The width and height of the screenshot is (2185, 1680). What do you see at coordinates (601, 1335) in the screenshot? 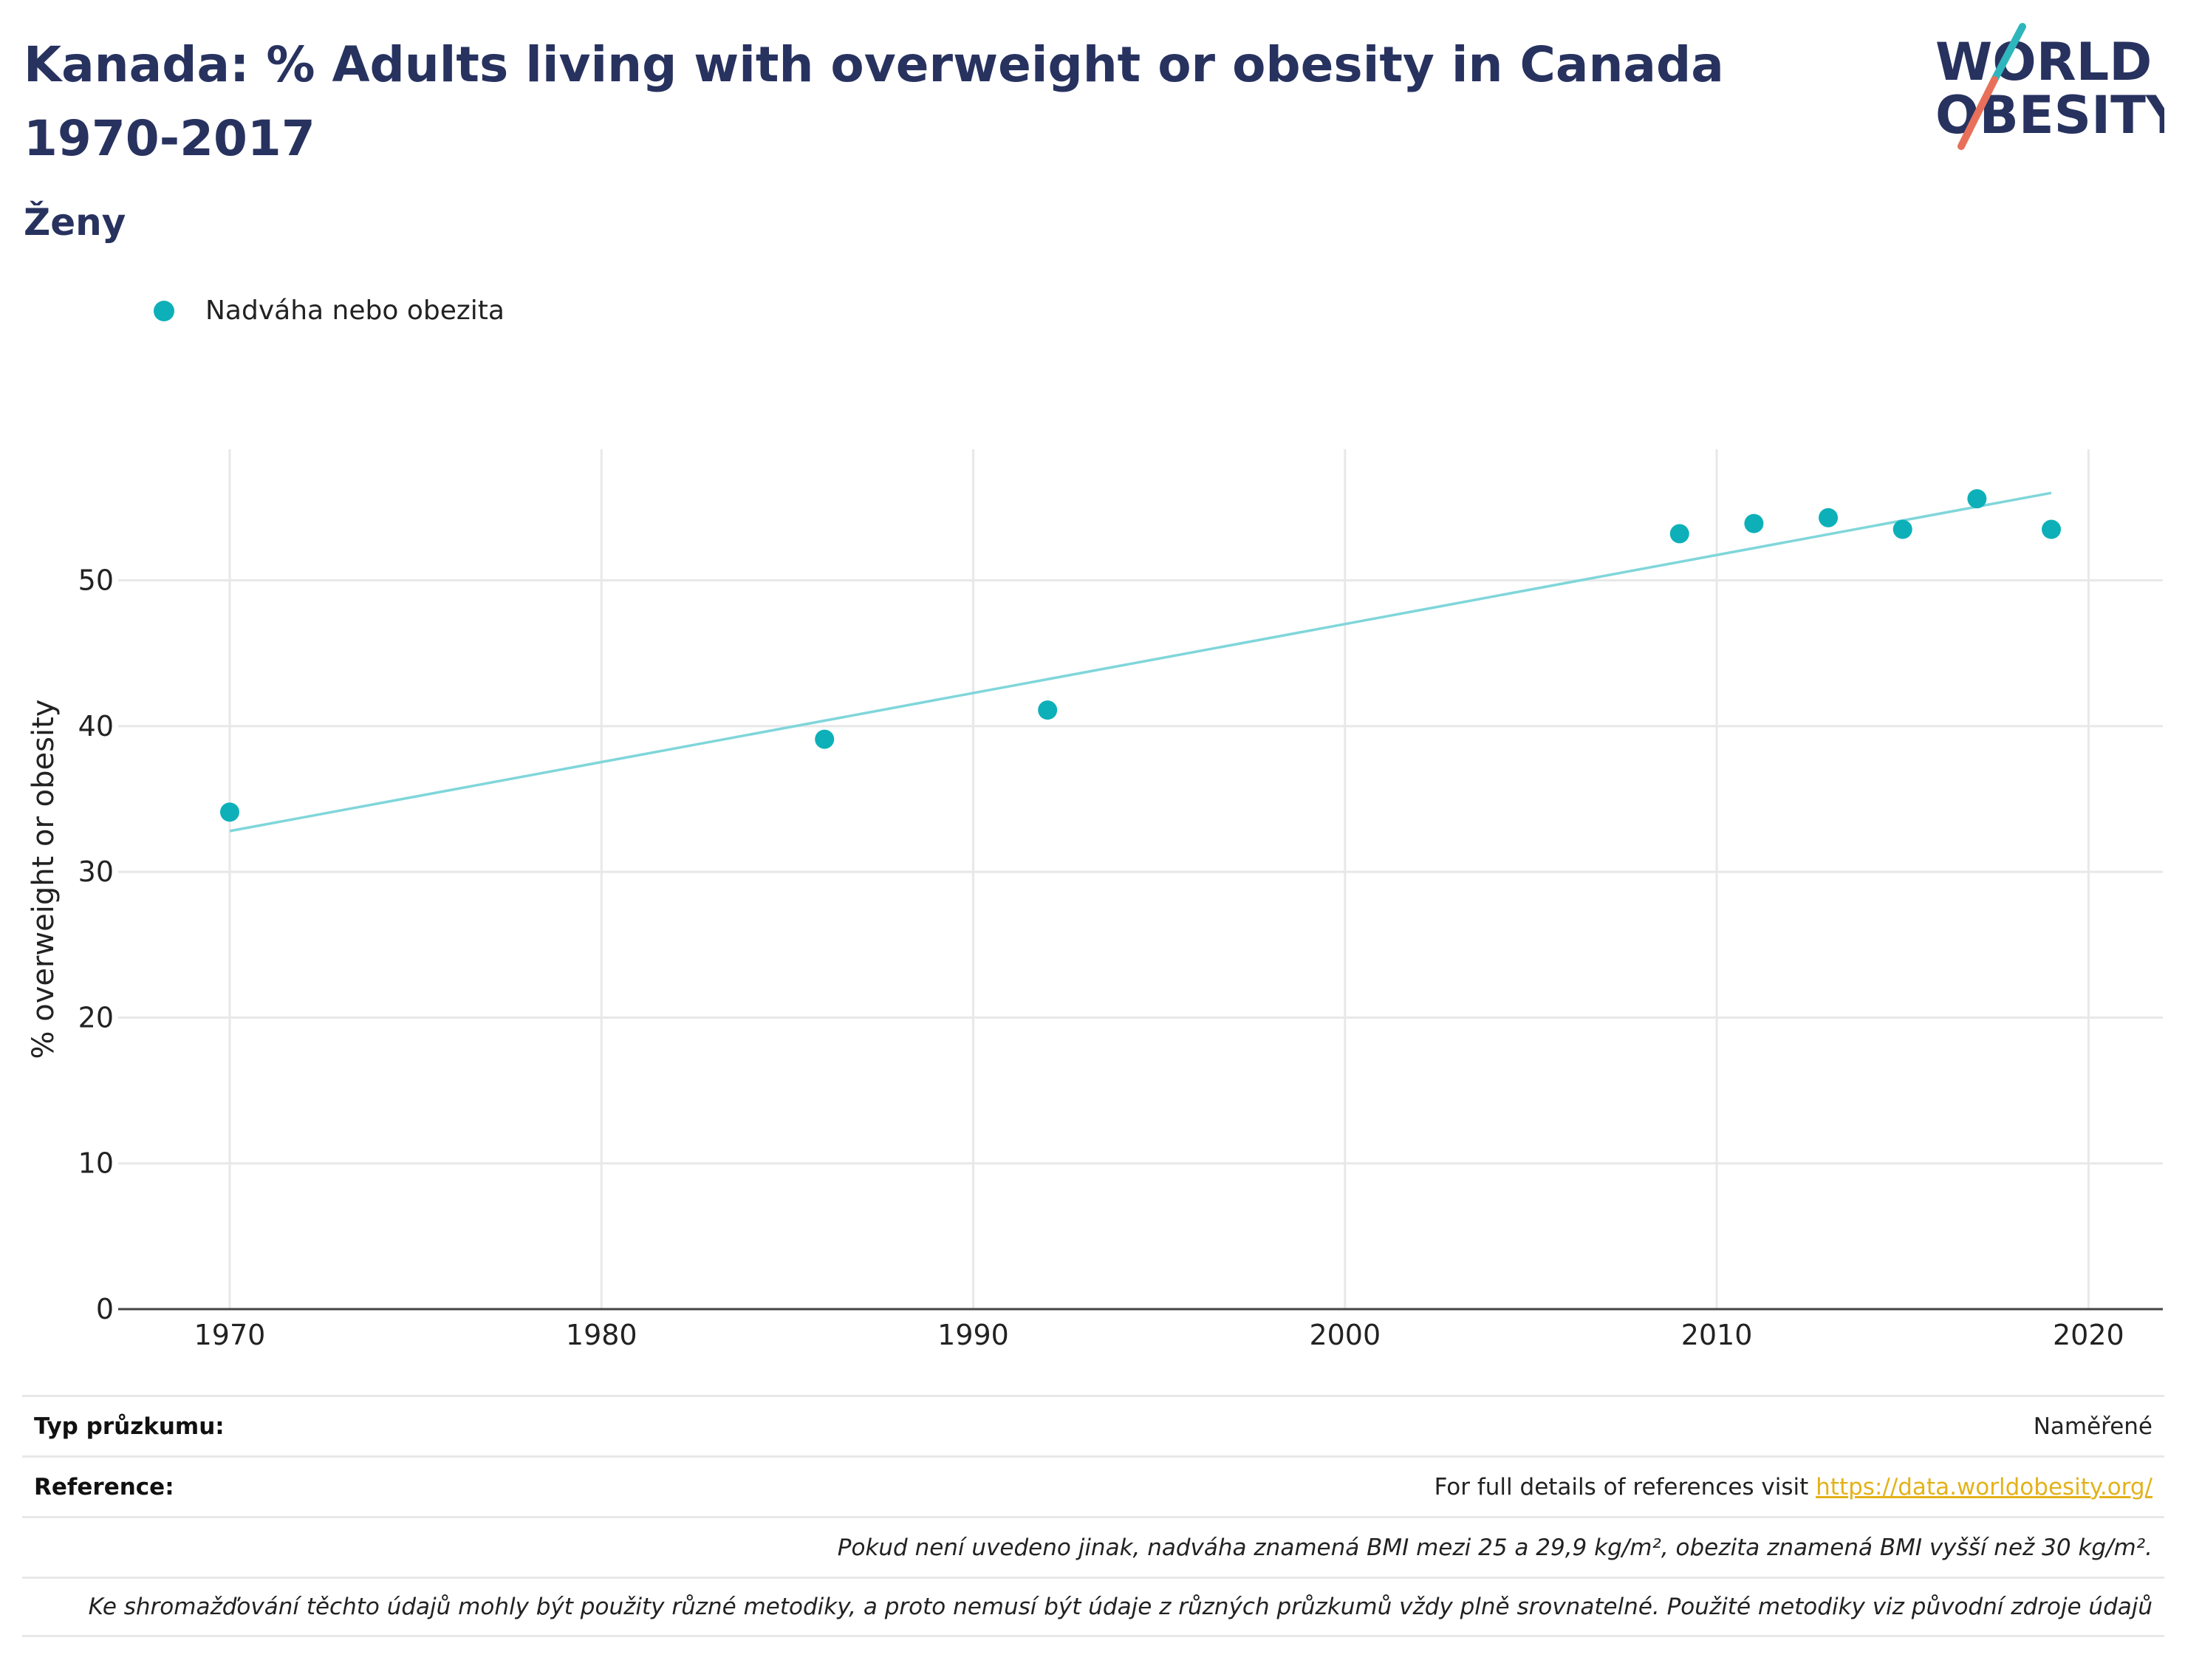
I see `x-tick-label: 1980` at bounding box center [601, 1335].